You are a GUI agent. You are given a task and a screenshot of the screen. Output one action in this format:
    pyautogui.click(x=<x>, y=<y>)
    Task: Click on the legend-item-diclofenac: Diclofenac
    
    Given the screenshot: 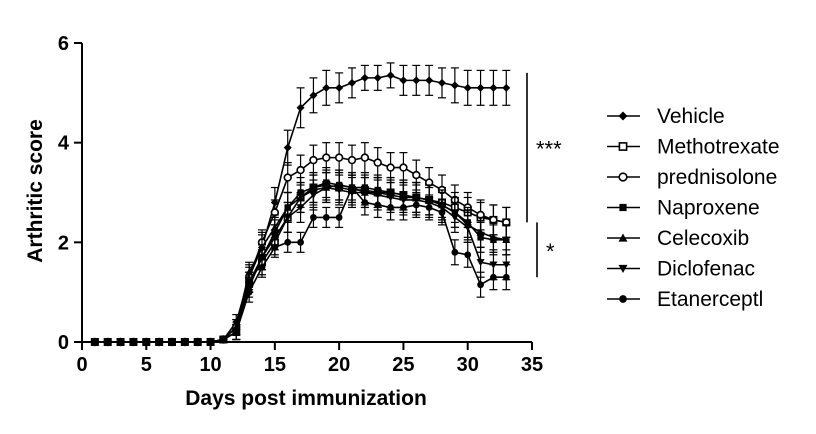 What is the action you would take?
    pyautogui.click(x=681, y=269)
    